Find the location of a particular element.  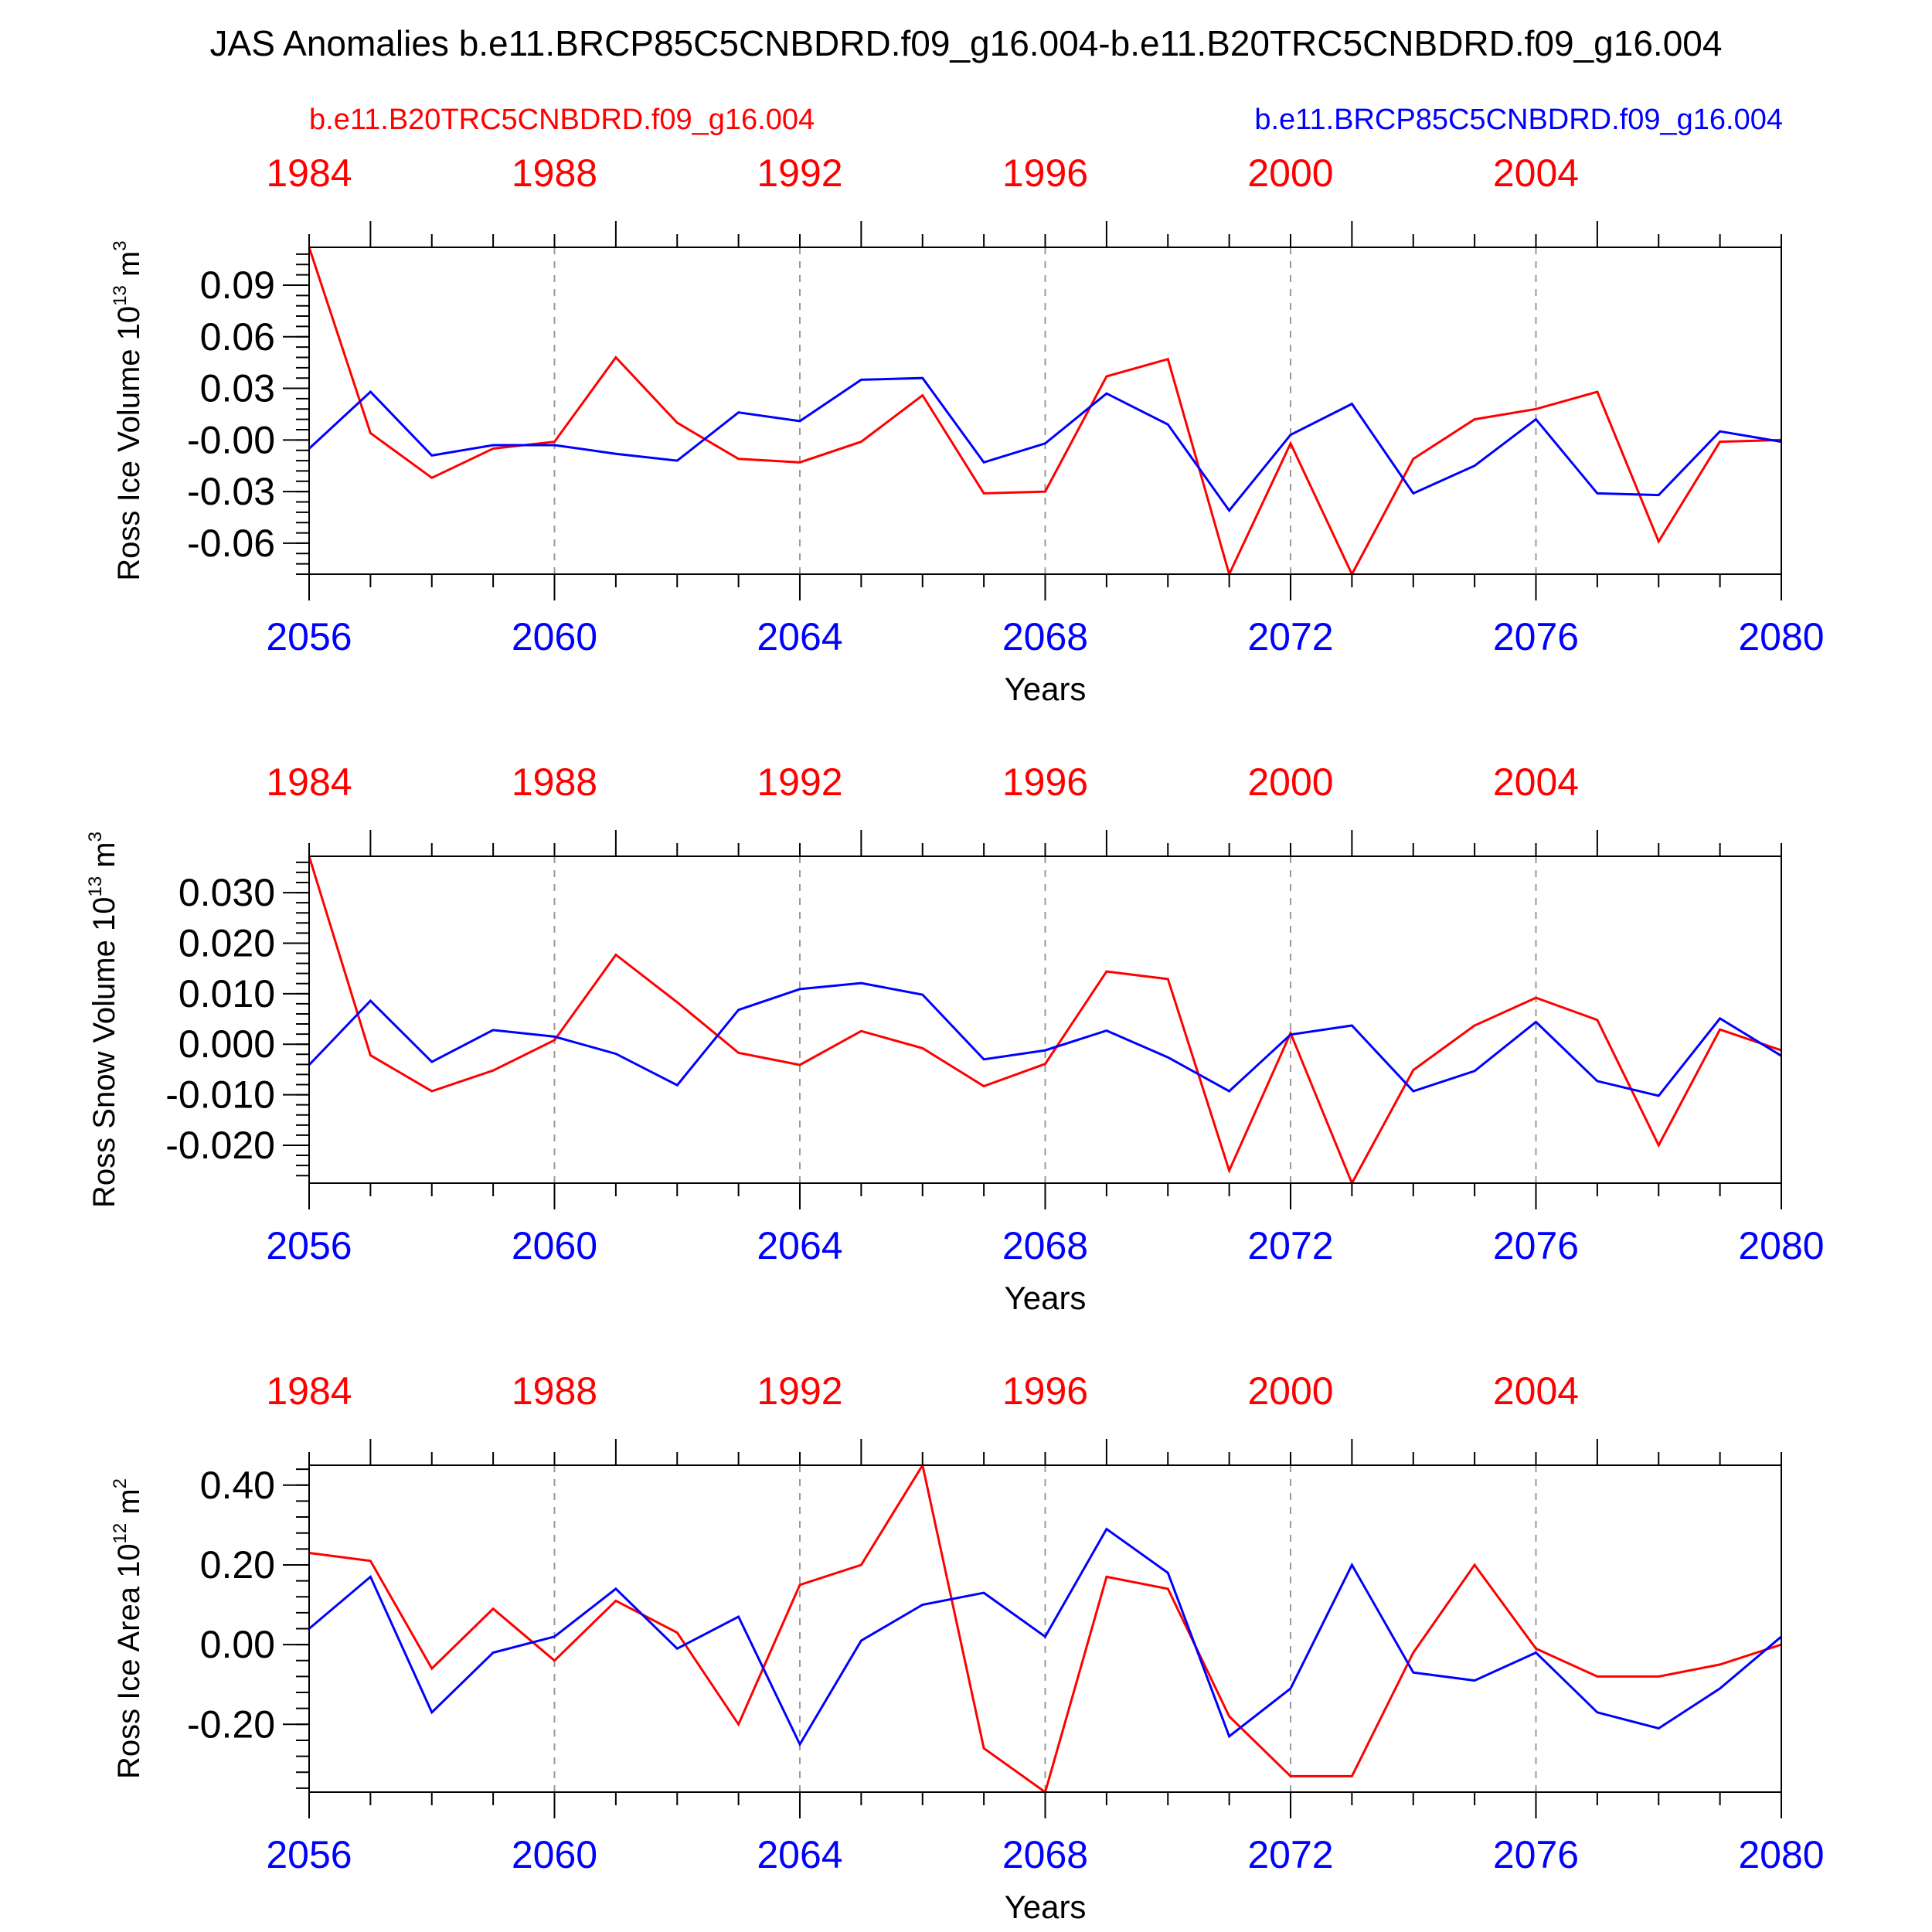

y-axis-title-part: Ross Snow Volume 10 is located at coordinates (104, 1052).